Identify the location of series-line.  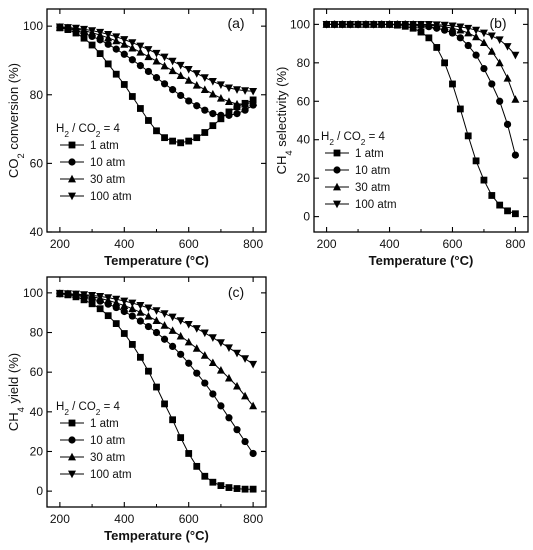
(421, 61).